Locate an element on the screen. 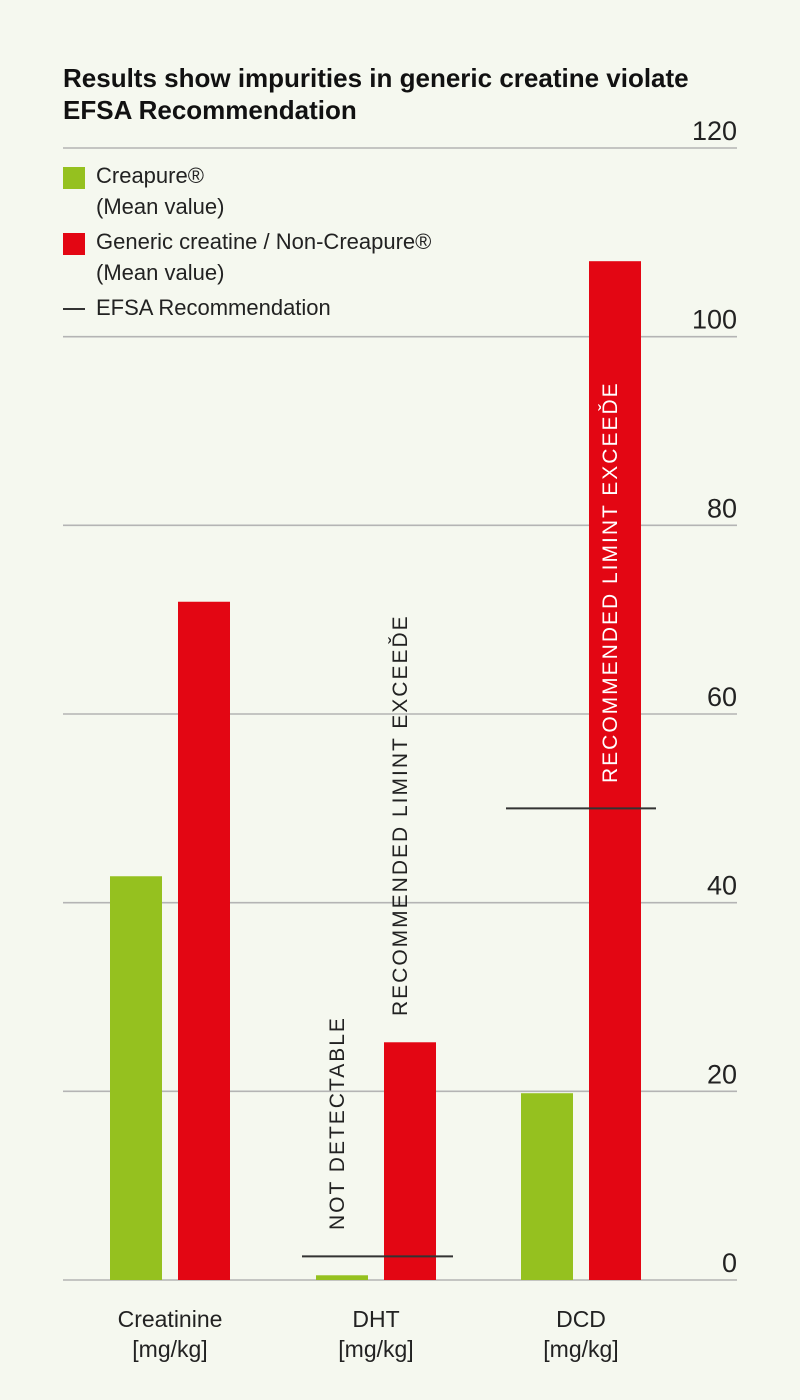 Image resolution: width=800 pixels, height=1400 pixels. y-tick-label: 0 is located at coordinates (729, 1263).